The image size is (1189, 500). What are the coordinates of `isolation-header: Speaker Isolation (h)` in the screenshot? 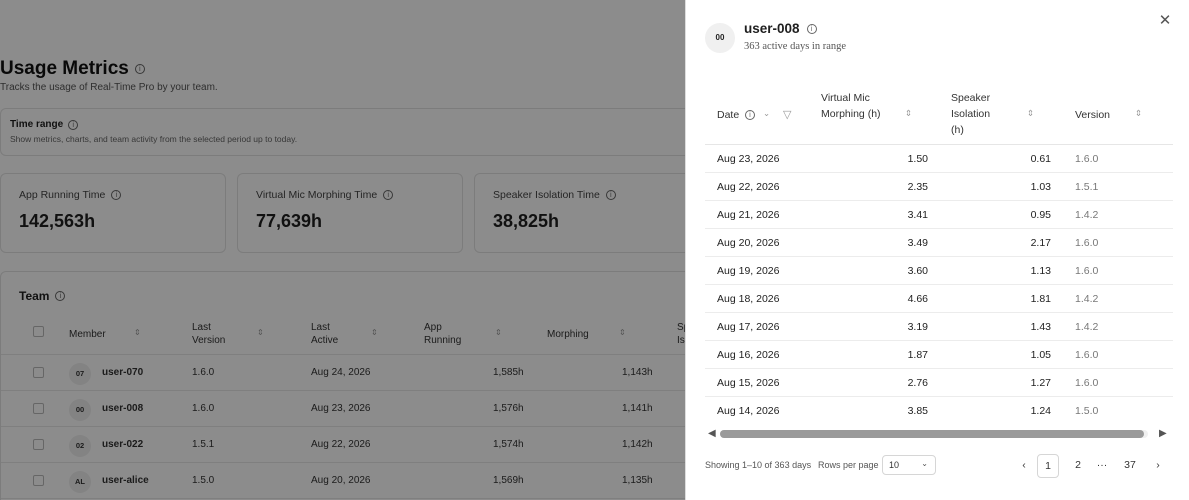 It's located at (971, 114).